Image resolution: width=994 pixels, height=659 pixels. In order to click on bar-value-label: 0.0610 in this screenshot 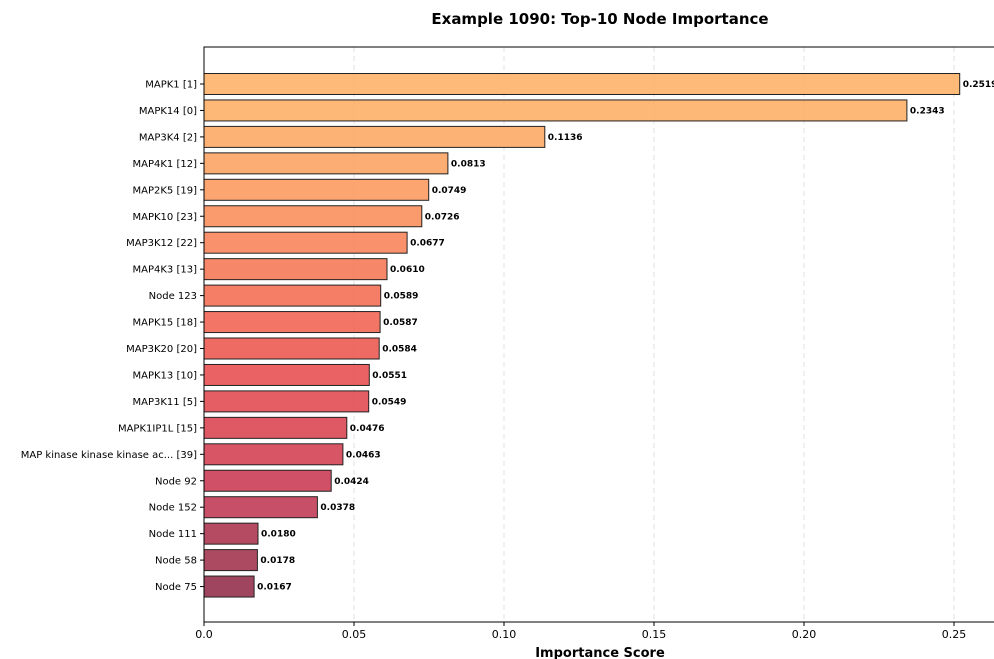, I will do `click(407, 270)`.